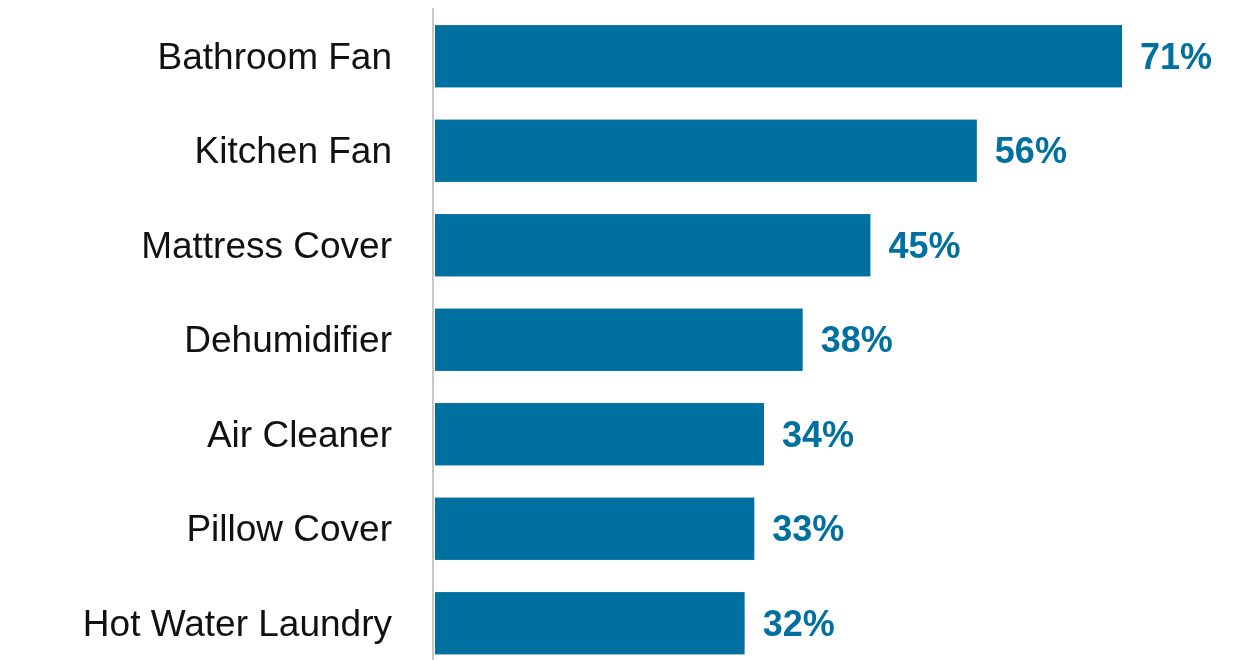  Describe the element at coordinates (299, 434) in the screenshot. I see `y-tick-label: Air Cleaner` at that location.